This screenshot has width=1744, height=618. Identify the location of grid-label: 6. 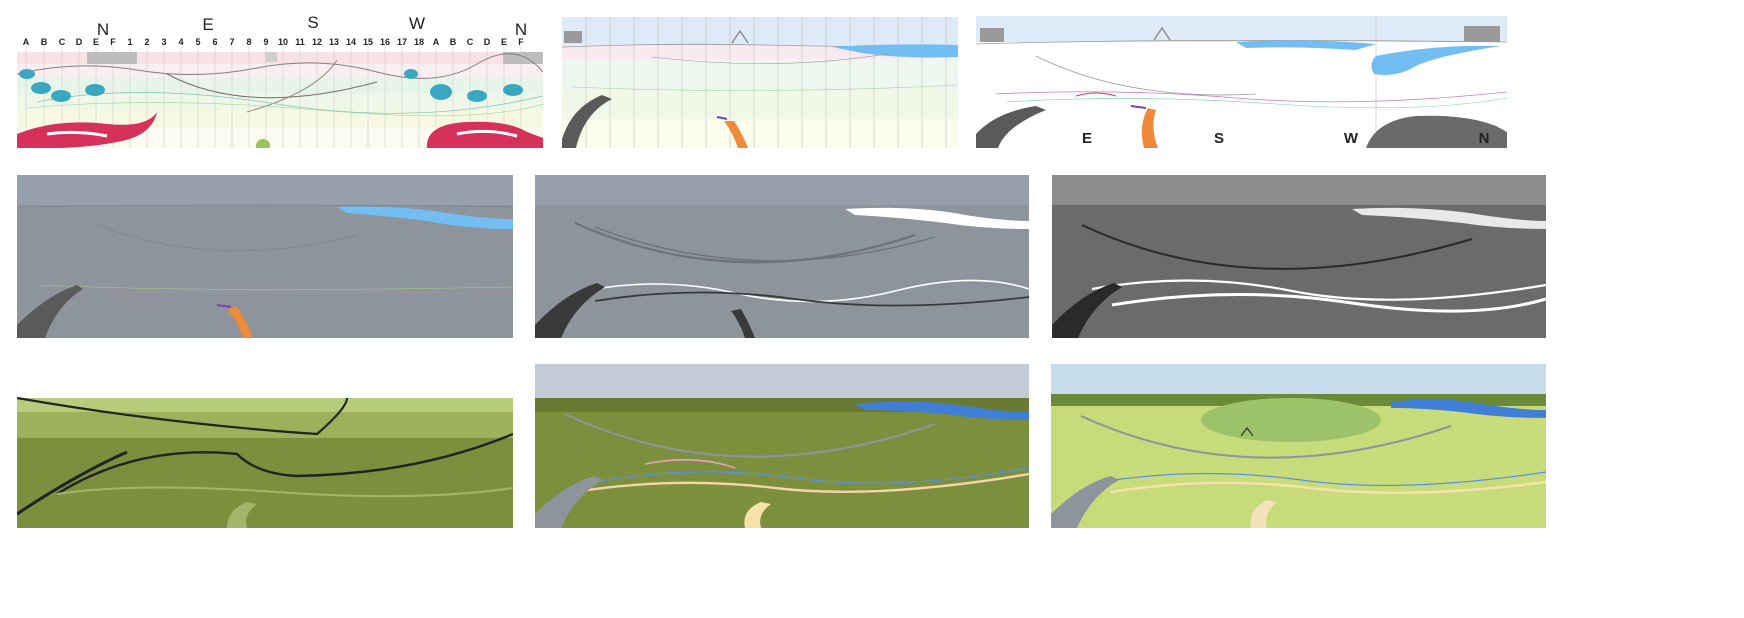
(215, 42).